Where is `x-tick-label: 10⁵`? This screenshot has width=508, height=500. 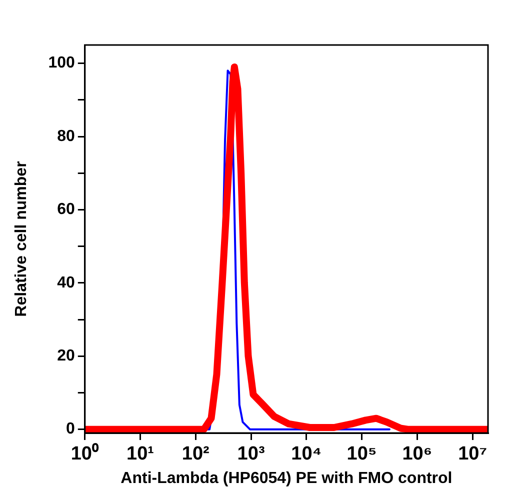 x-tick-label: 10⁵ is located at coordinates (361, 454).